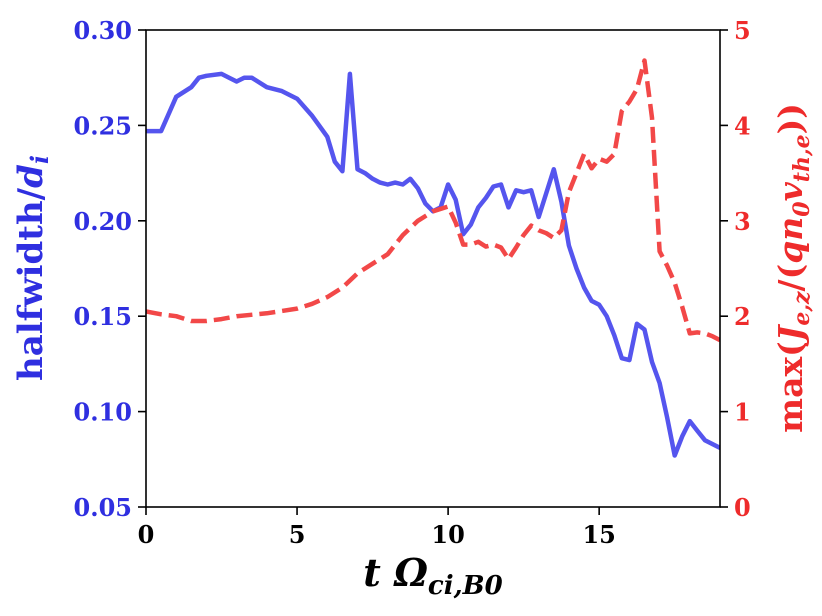  I want to click on left-y-tick-label: 0.05, so click(103, 507).